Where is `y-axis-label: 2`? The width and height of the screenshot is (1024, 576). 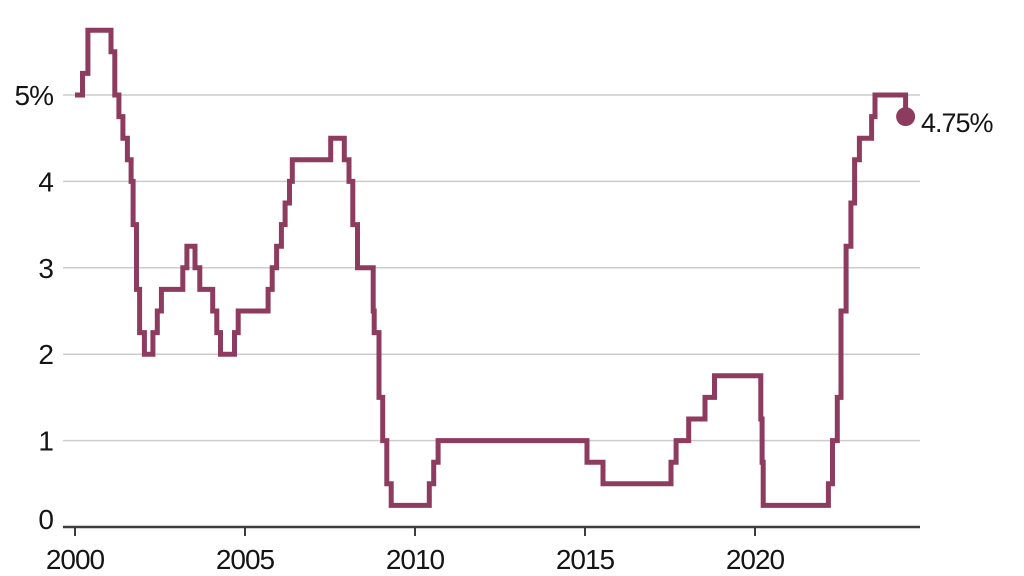 y-axis-label: 2 is located at coordinates (45, 354).